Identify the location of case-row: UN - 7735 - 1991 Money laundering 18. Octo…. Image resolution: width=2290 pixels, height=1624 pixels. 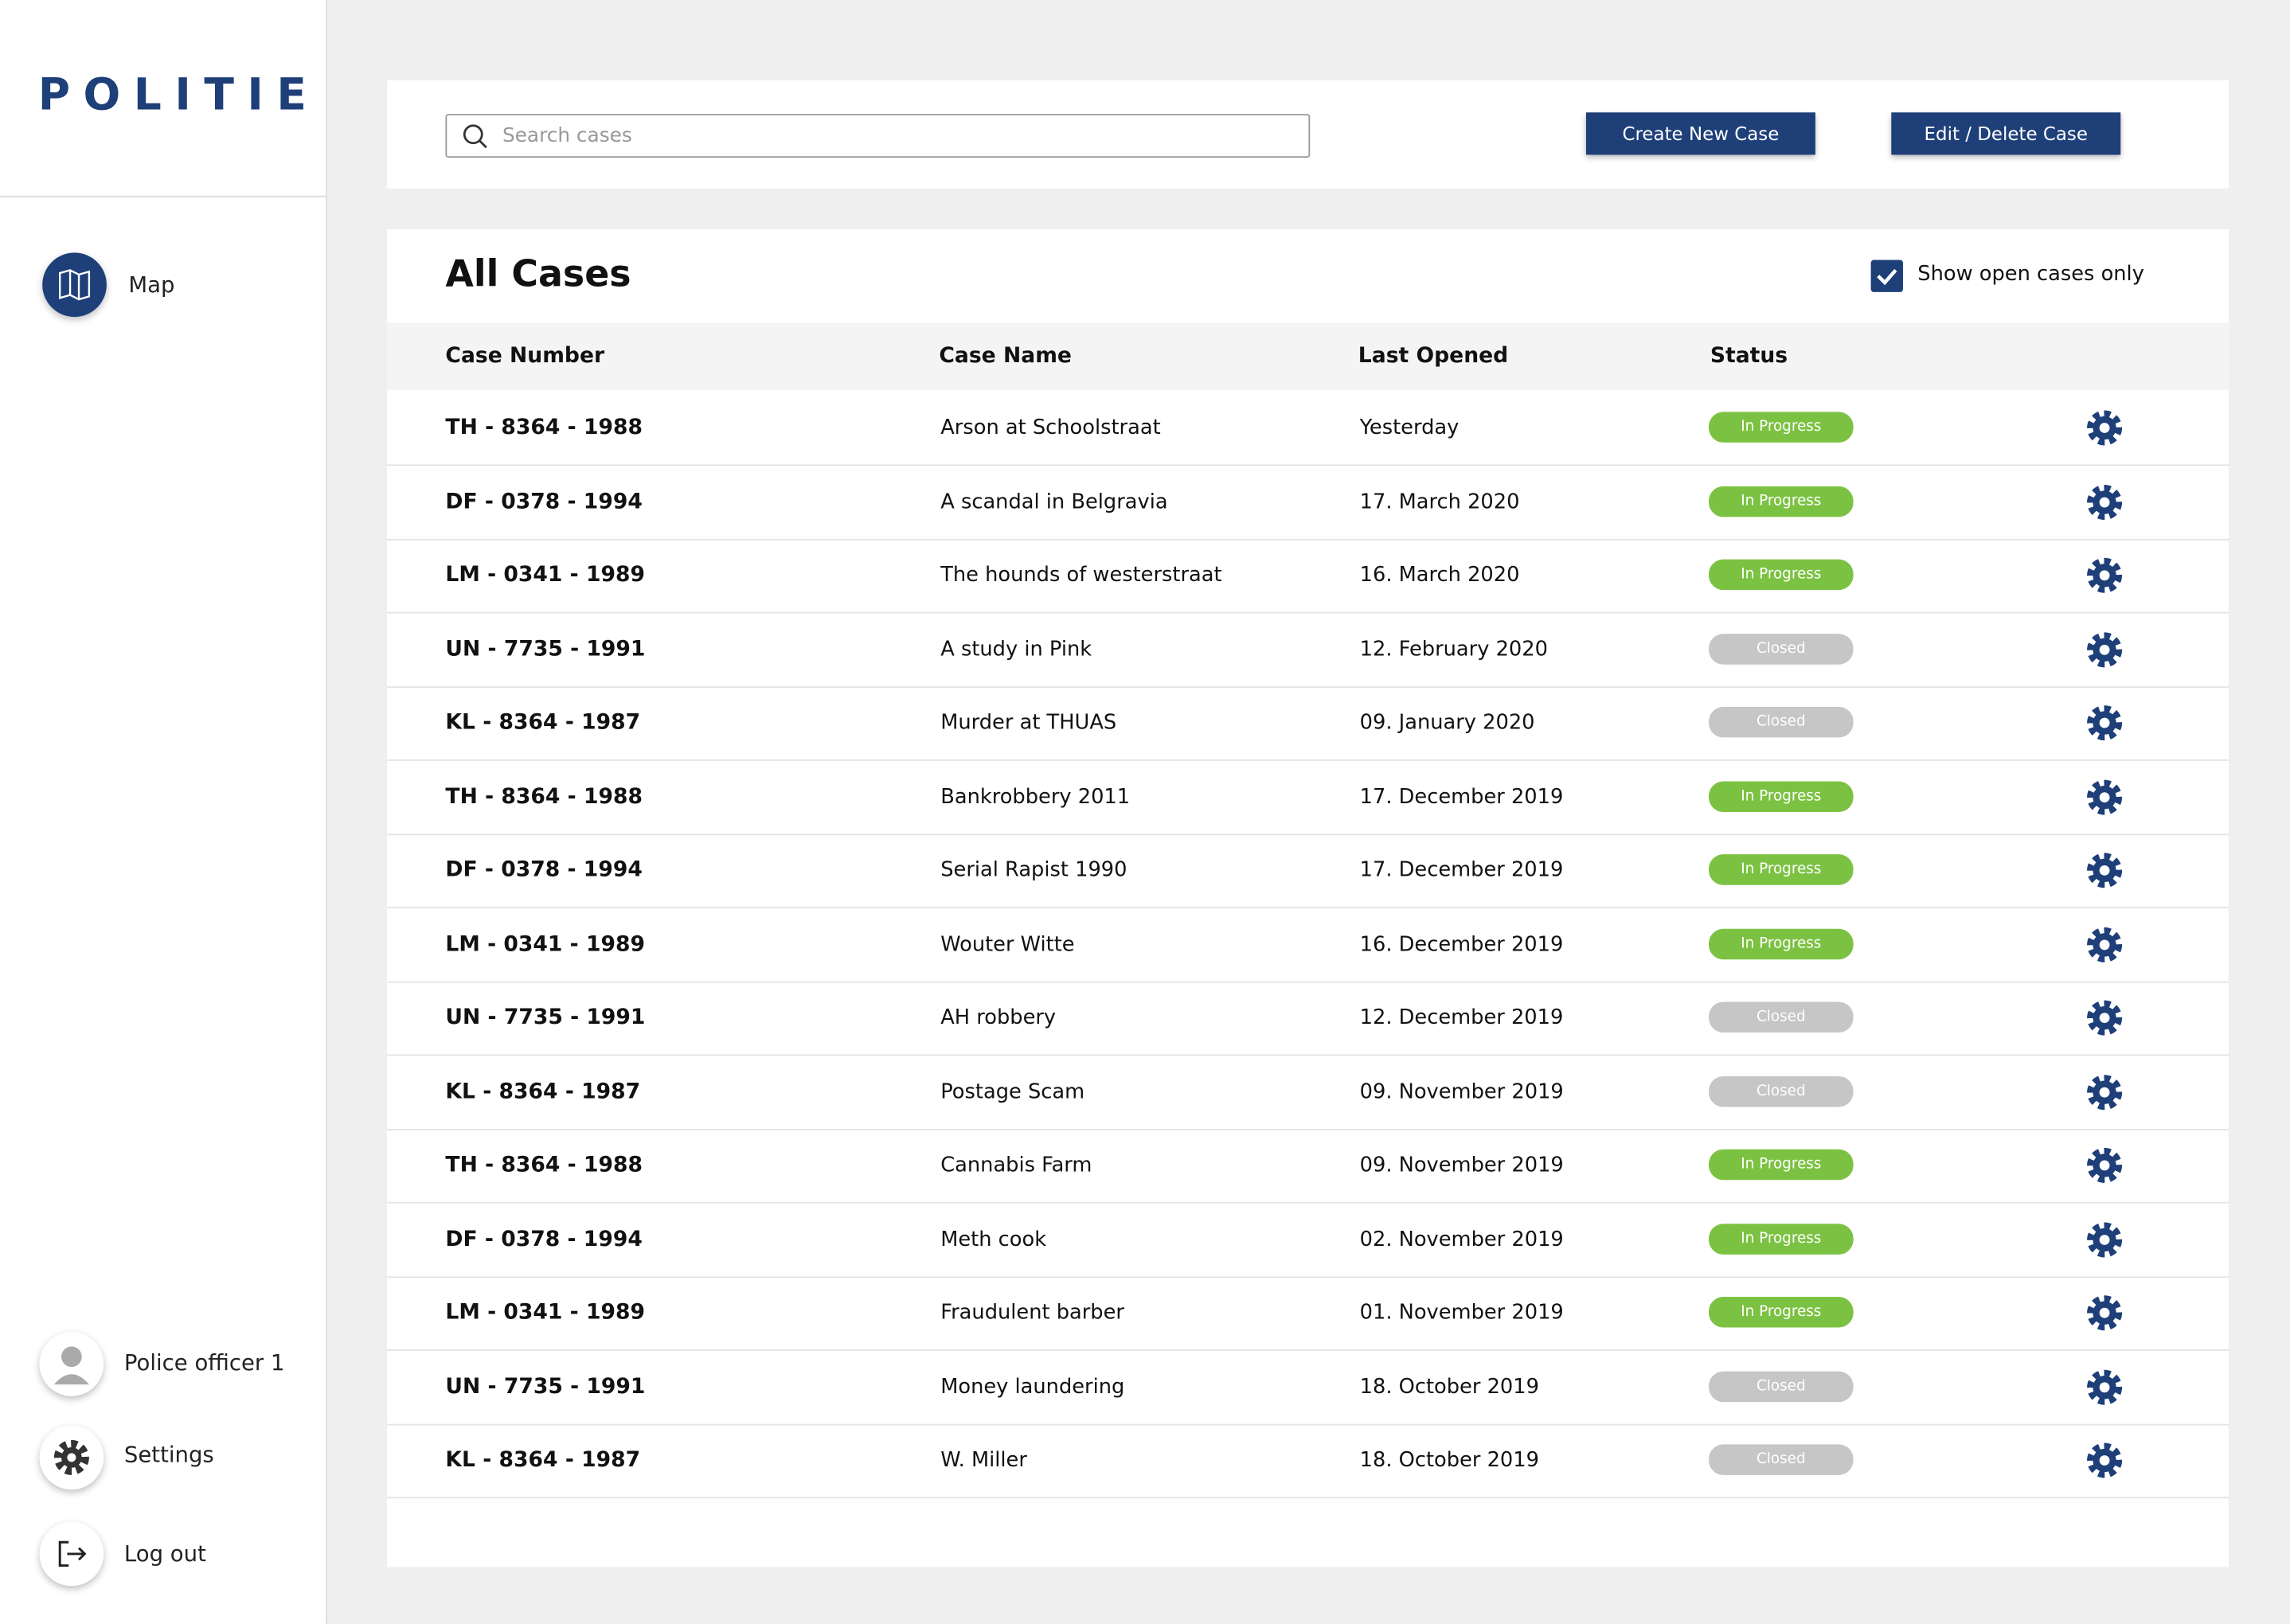
(1308, 1387).